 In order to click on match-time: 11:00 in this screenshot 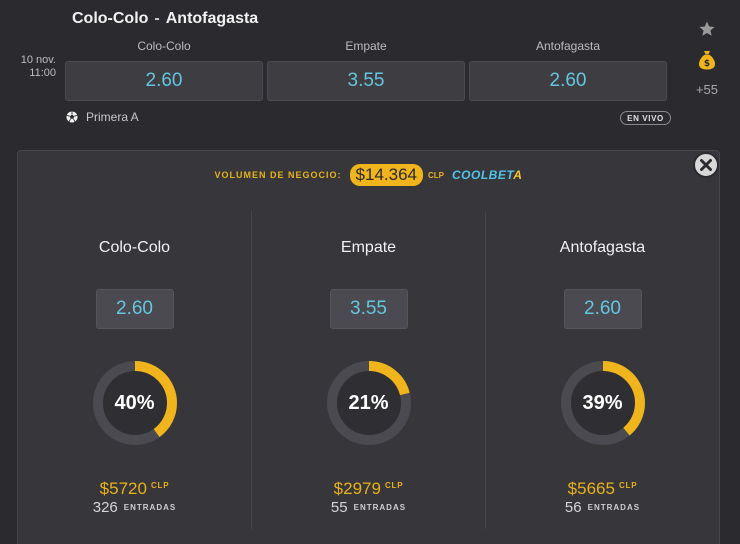, I will do `click(42, 73)`.